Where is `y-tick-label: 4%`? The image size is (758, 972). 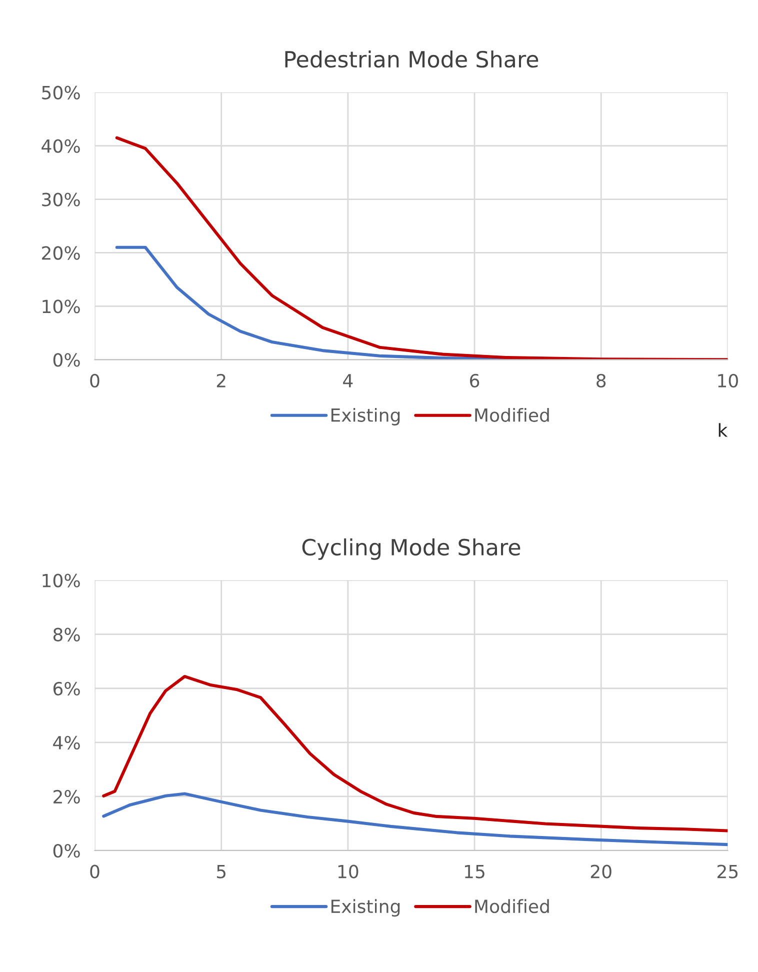
y-tick-label: 4% is located at coordinates (66, 743).